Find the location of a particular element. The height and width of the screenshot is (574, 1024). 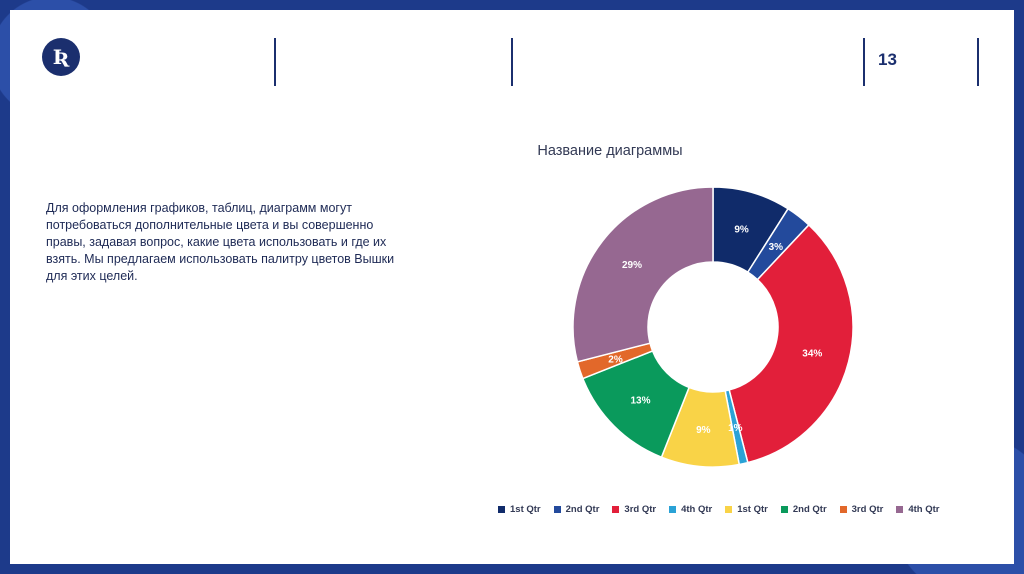

slice-label-5: 9% is located at coordinates (703, 430).